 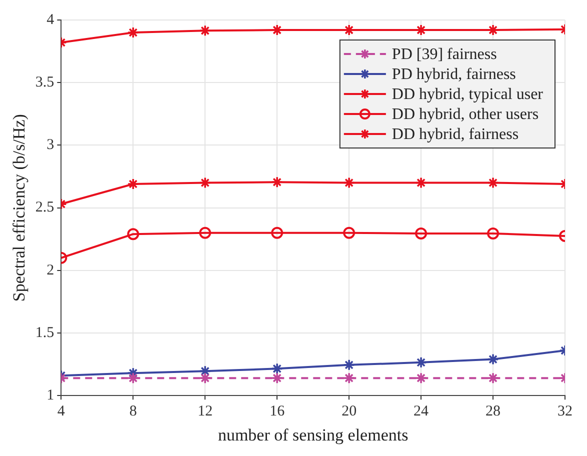 I want to click on legend-label: PD hybrid, fairness, so click(x=454, y=75).